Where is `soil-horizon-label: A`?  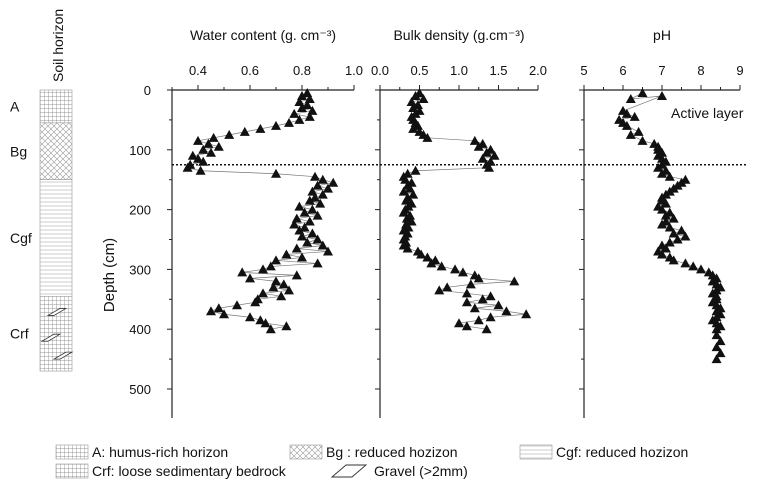 soil-horizon-label: A is located at coordinates (15, 106).